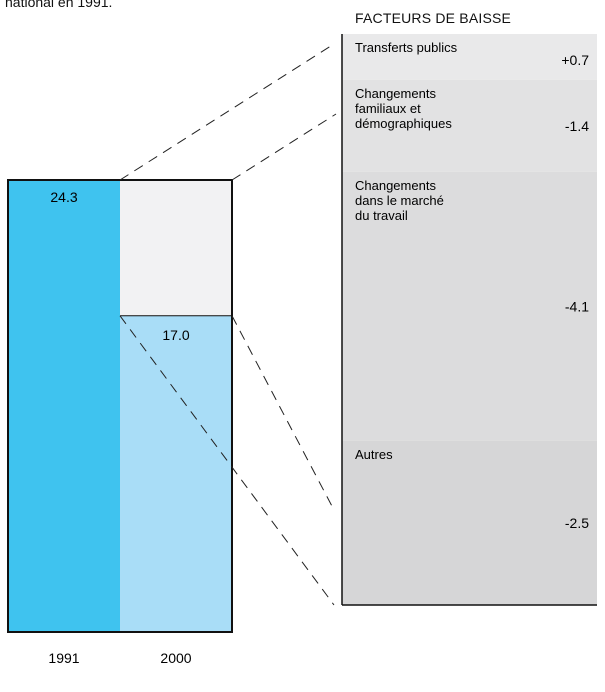  What do you see at coordinates (176, 248) in the screenshot?
I see `bar-gap-area` at bounding box center [176, 248].